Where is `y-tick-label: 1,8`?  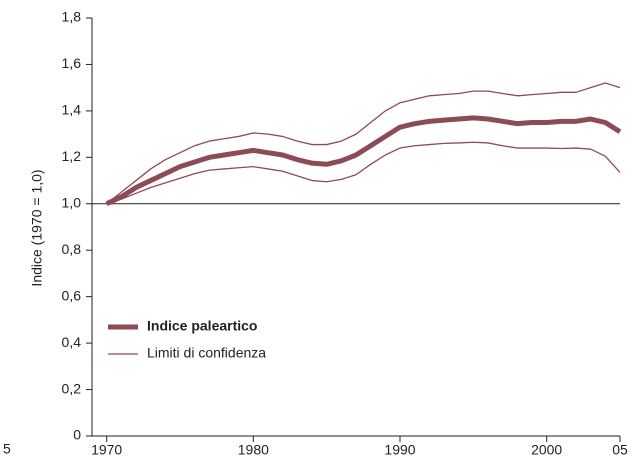 y-tick-label: 1,8 is located at coordinates (72, 17).